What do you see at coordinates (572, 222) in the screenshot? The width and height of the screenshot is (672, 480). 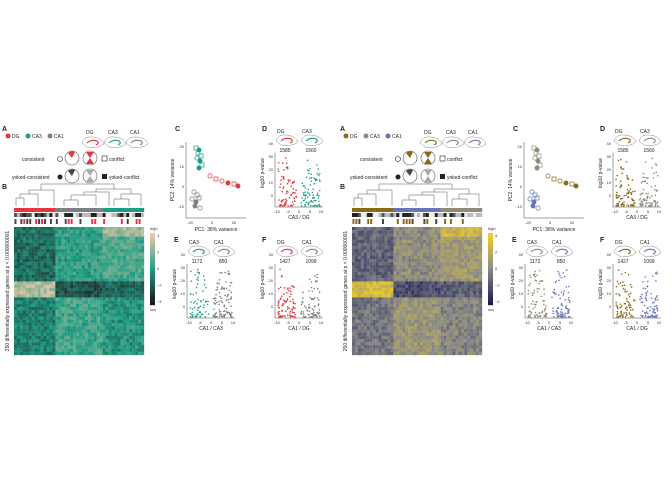 I see `fig2-pca-xtick: 20` at bounding box center [572, 222].